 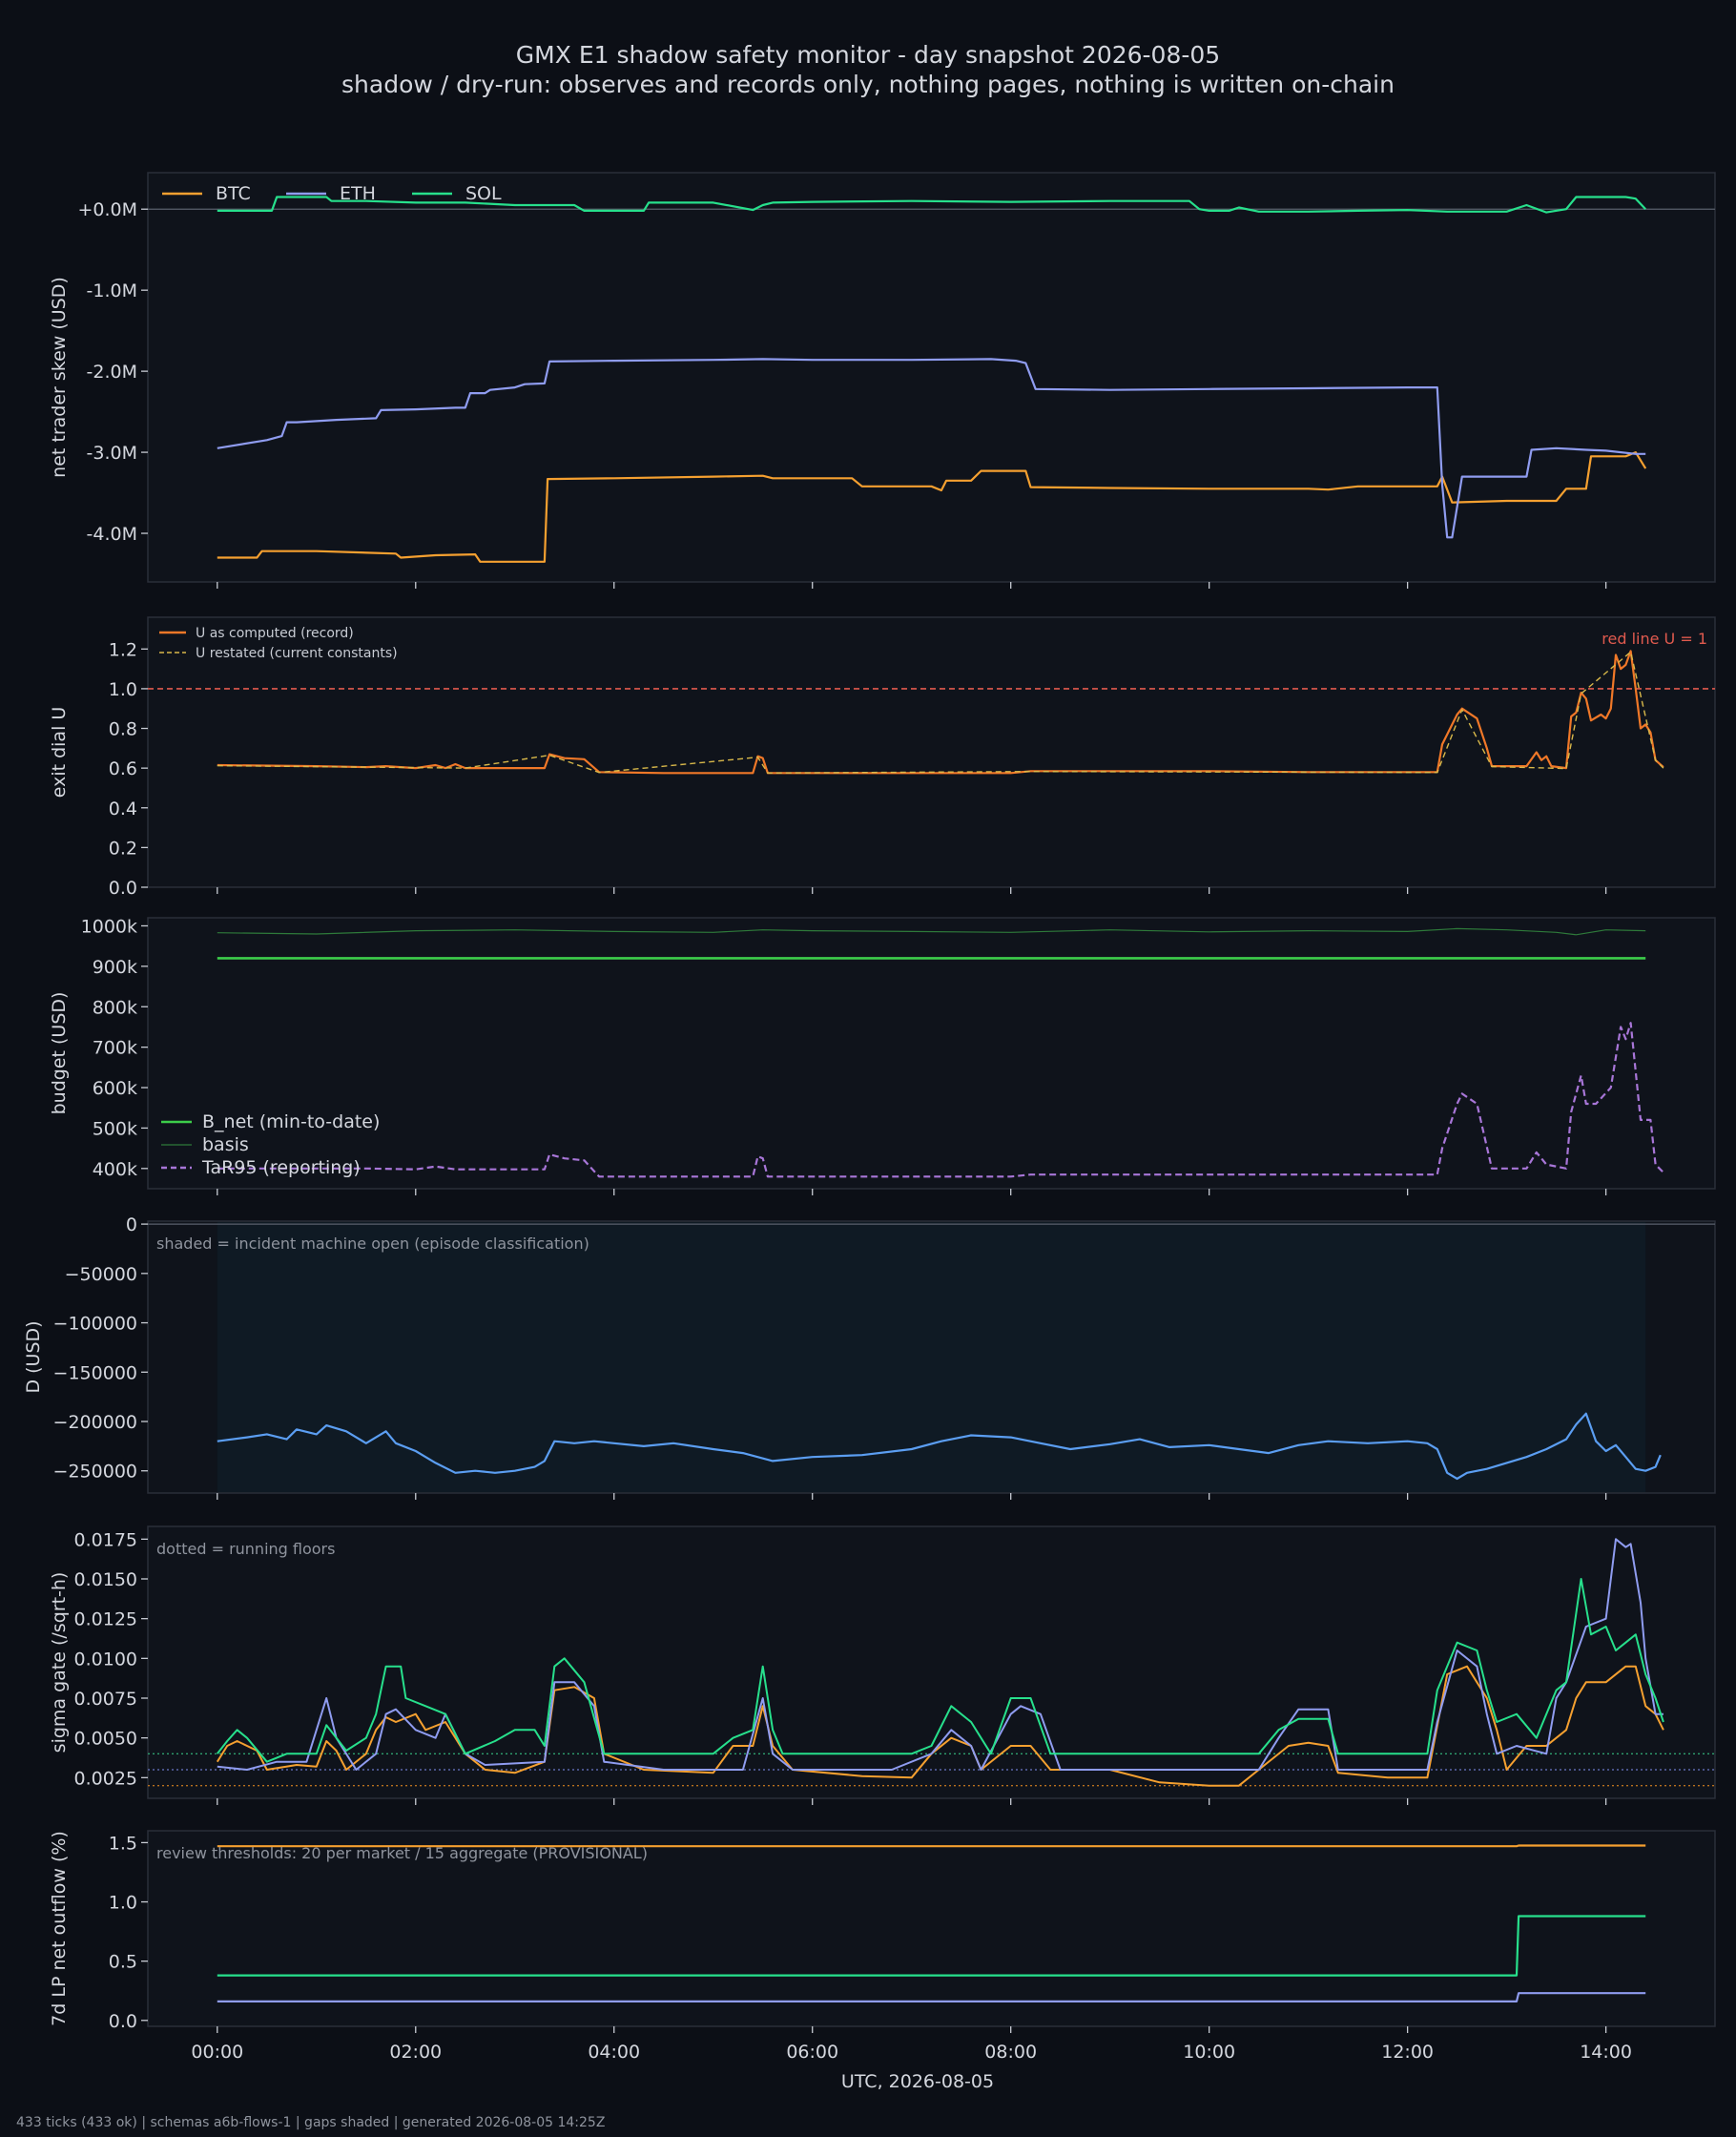 What do you see at coordinates (112, 372) in the screenshot?
I see `y-tick-label: -2.0M` at bounding box center [112, 372].